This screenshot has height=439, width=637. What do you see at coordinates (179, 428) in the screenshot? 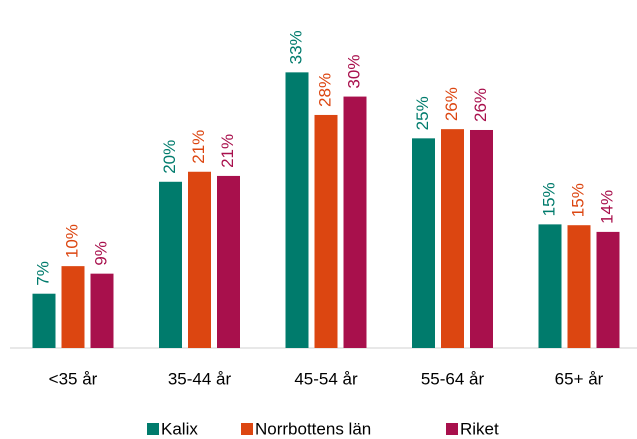
I see `legend-label: Kalix` at bounding box center [179, 428].